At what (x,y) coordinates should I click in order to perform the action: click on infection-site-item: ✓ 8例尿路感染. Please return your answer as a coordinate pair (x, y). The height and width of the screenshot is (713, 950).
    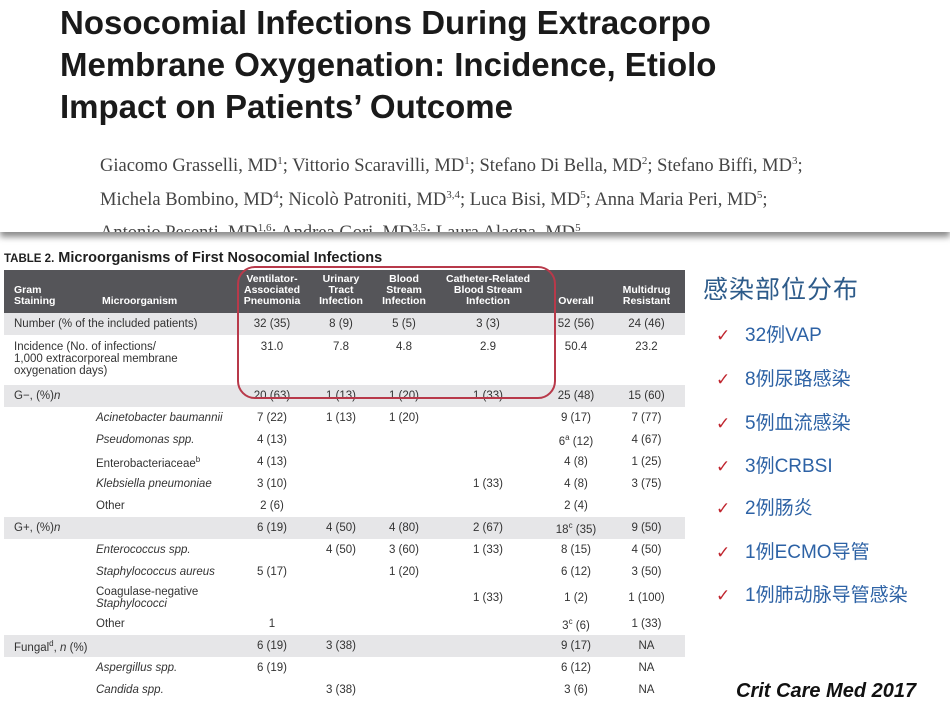
    Looking at the image, I should click on (783, 377).